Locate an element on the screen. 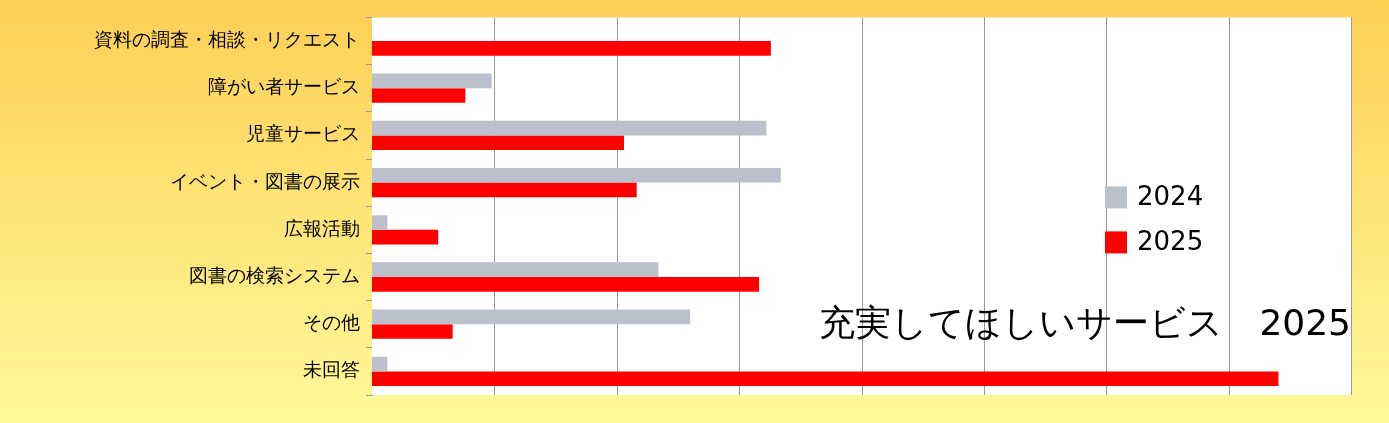 Image resolution: width=1389 pixels, height=423 pixels. y-tick-label: 児童サービス is located at coordinates (303, 133).